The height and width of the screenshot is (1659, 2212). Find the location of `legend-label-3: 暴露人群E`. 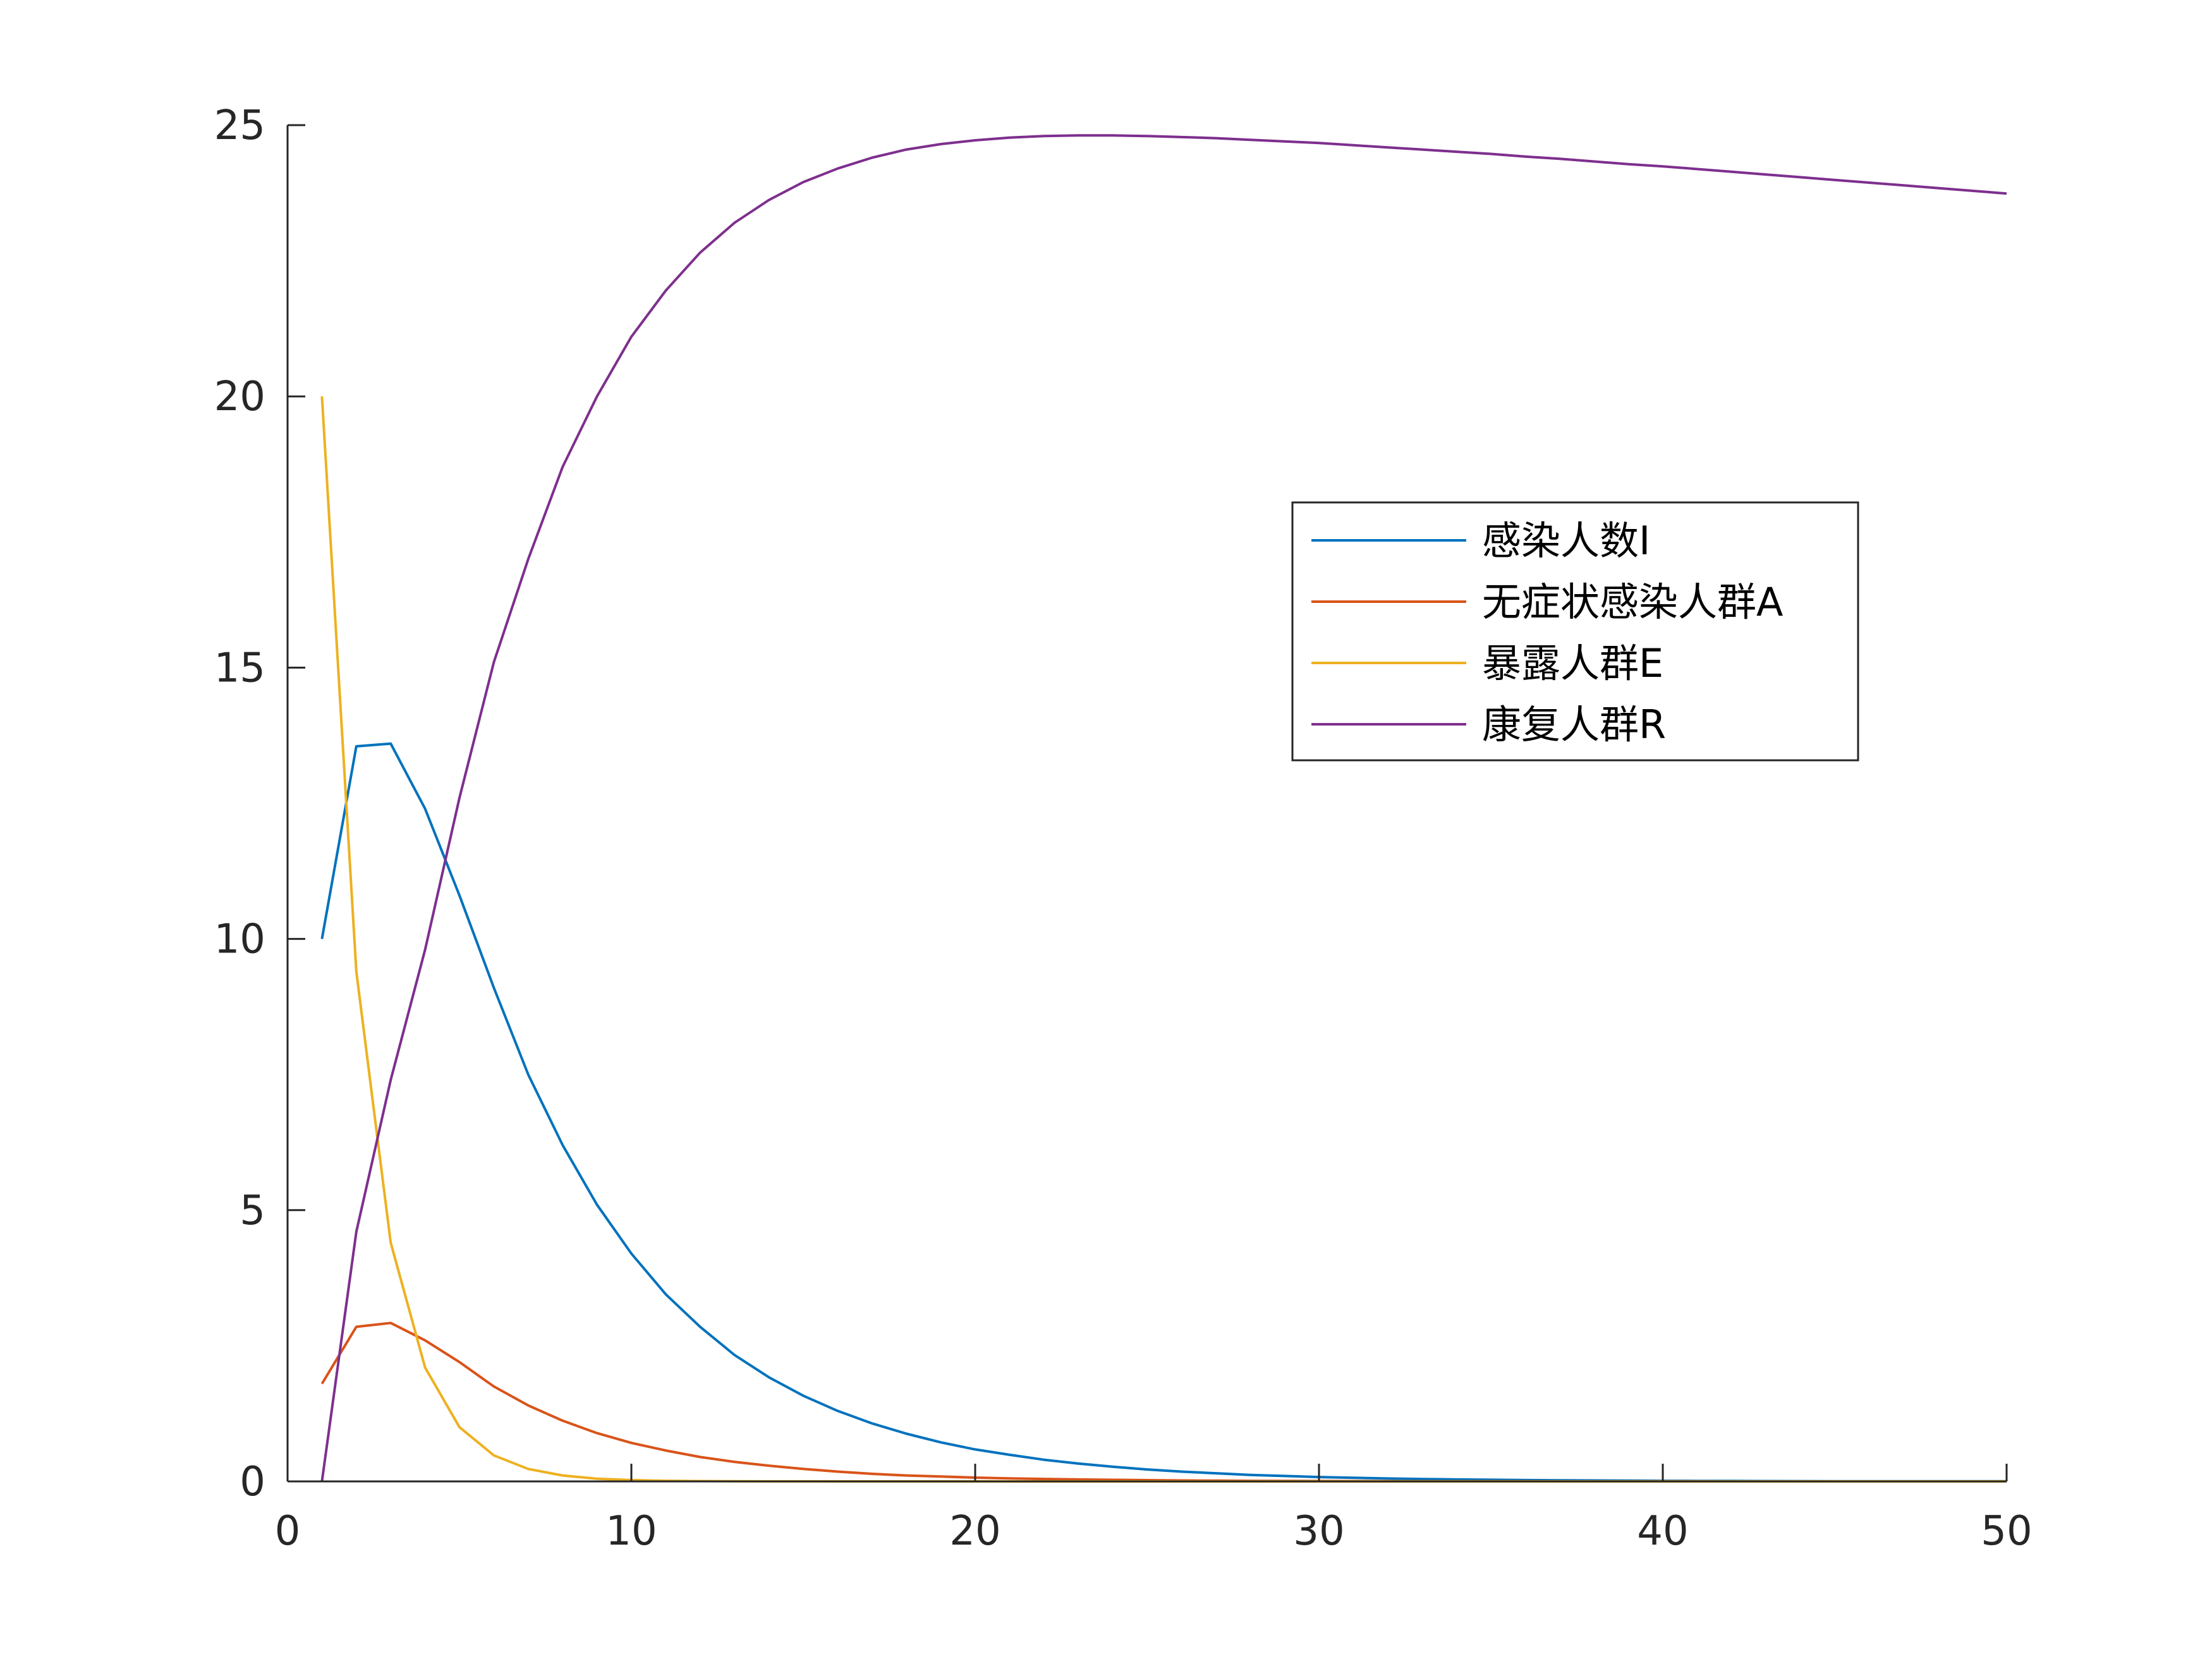

legend-label-3: 暴露人群E is located at coordinates (1573, 663).